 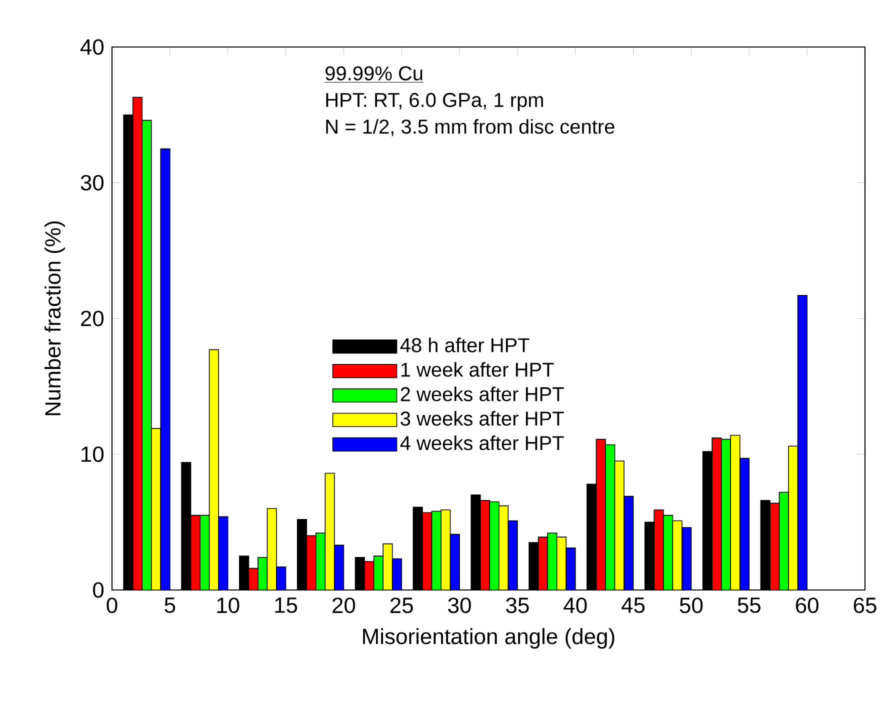 I want to click on y-tick-label: 20, so click(x=92, y=318).